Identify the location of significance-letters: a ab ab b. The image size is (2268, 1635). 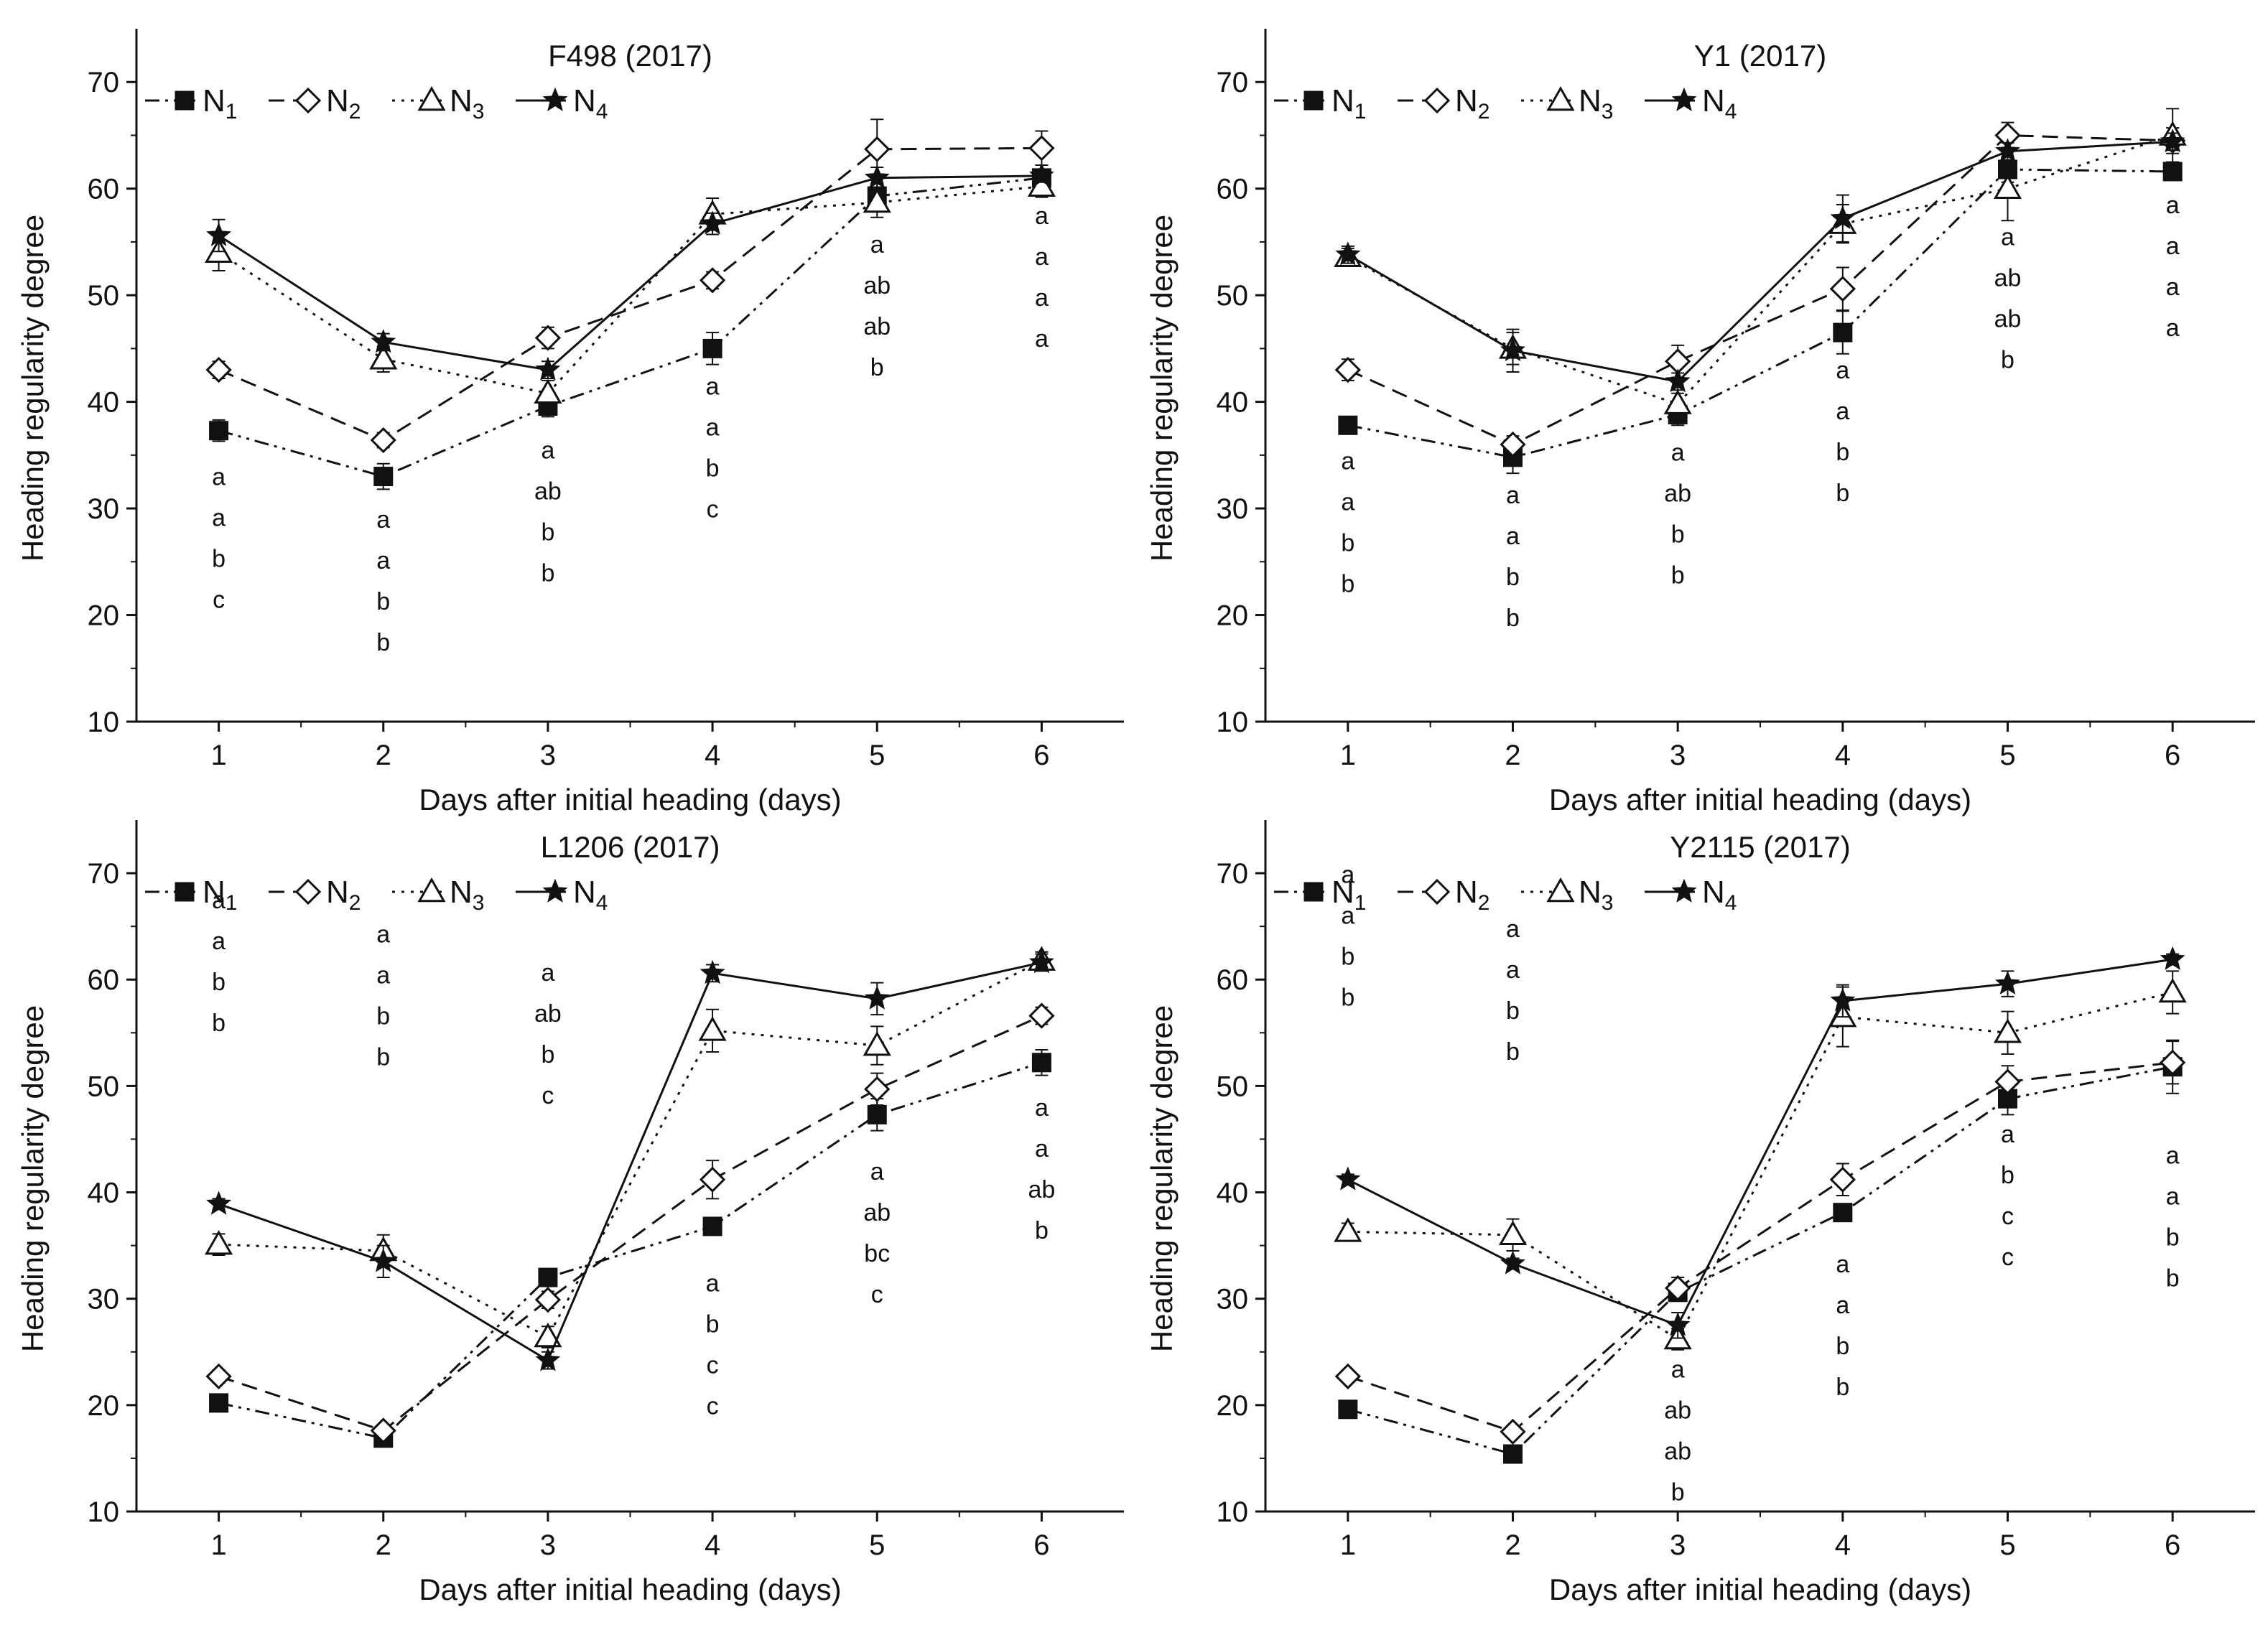
(2008, 299).